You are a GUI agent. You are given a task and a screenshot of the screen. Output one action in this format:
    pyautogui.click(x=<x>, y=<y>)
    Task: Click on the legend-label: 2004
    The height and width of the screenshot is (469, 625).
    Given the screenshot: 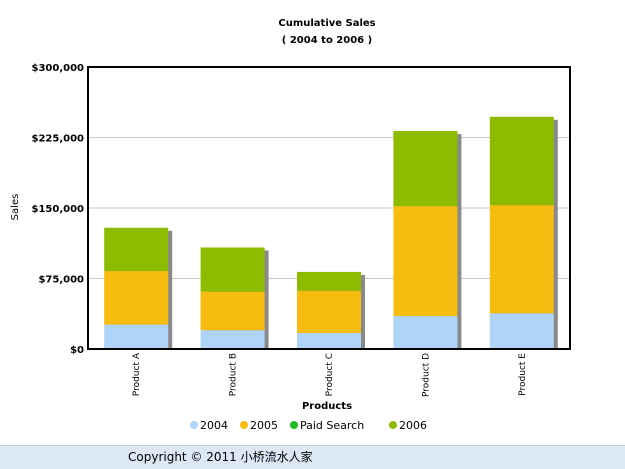 What is the action you would take?
    pyautogui.click(x=214, y=425)
    